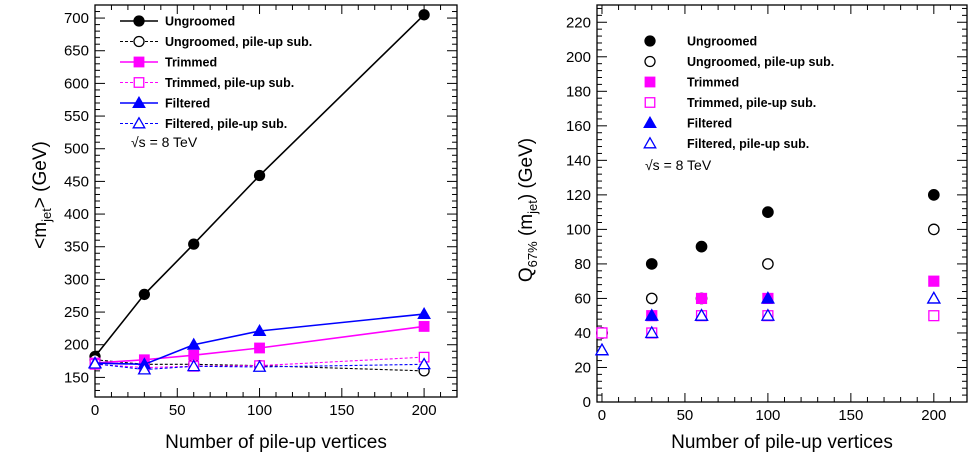 The width and height of the screenshot is (975, 459). What do you see at coordinates (578, 229) in the screenshot?
I see `y-tick-label: 100` at bounding box center [578, 229].